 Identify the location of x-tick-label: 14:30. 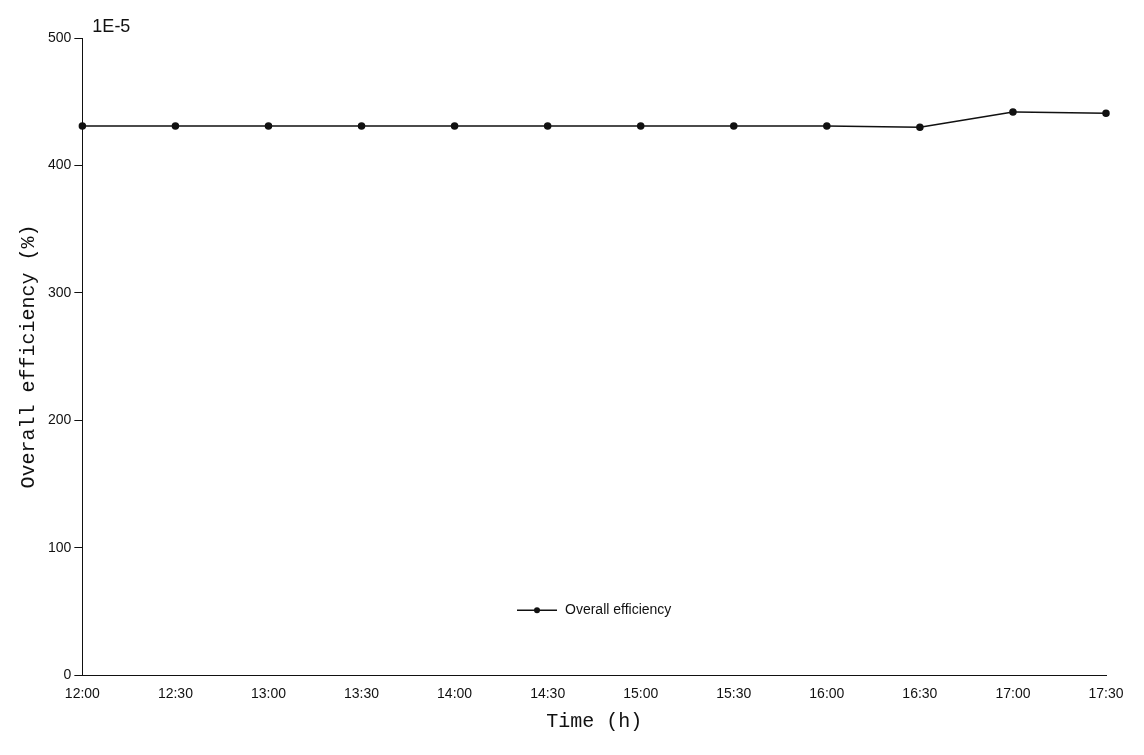
(548, 693).